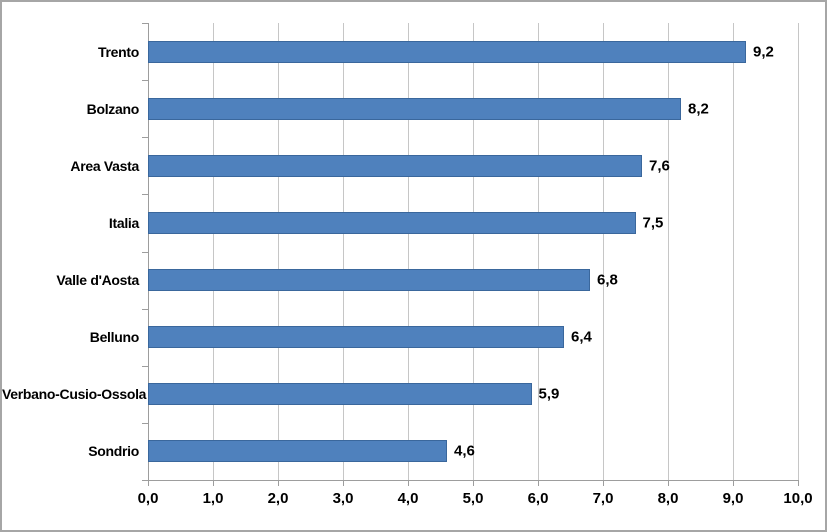 Image resolution: width=827 pixels, height=532 pixels. What do you see at coordinates (733, 498) in the screenshot?
I see `x-tick-label-9: 9,0` at bounding box center [733, 498].